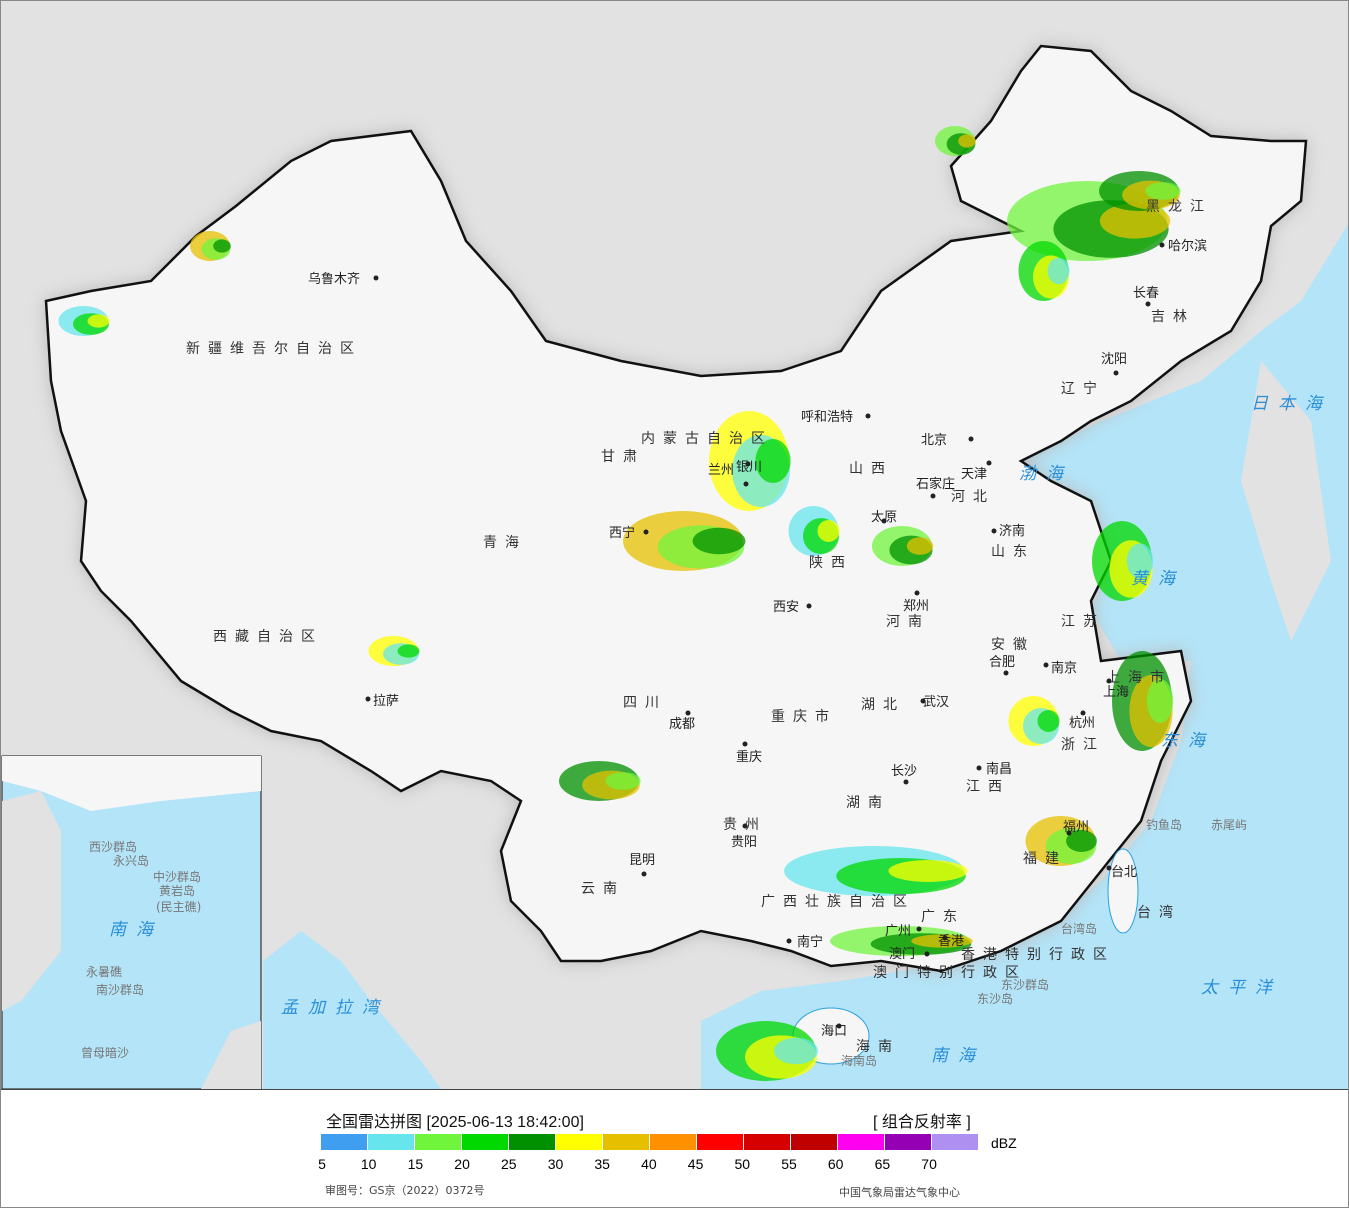 The width and height of the screenshot is (1349, 1208). Describe the element at coordinates (835, 1164) in the screenshot. I see `scale-tick: 60` at that location.